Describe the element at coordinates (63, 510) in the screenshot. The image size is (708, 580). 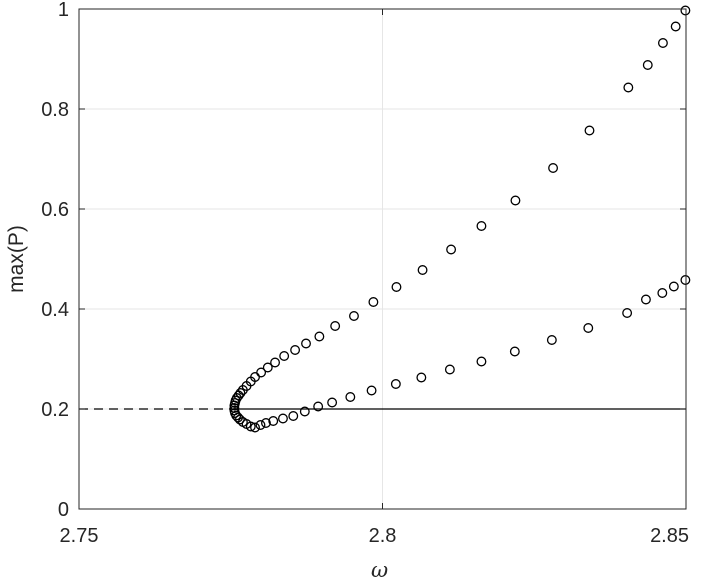
I see `y-tick-label: 0` at that location.